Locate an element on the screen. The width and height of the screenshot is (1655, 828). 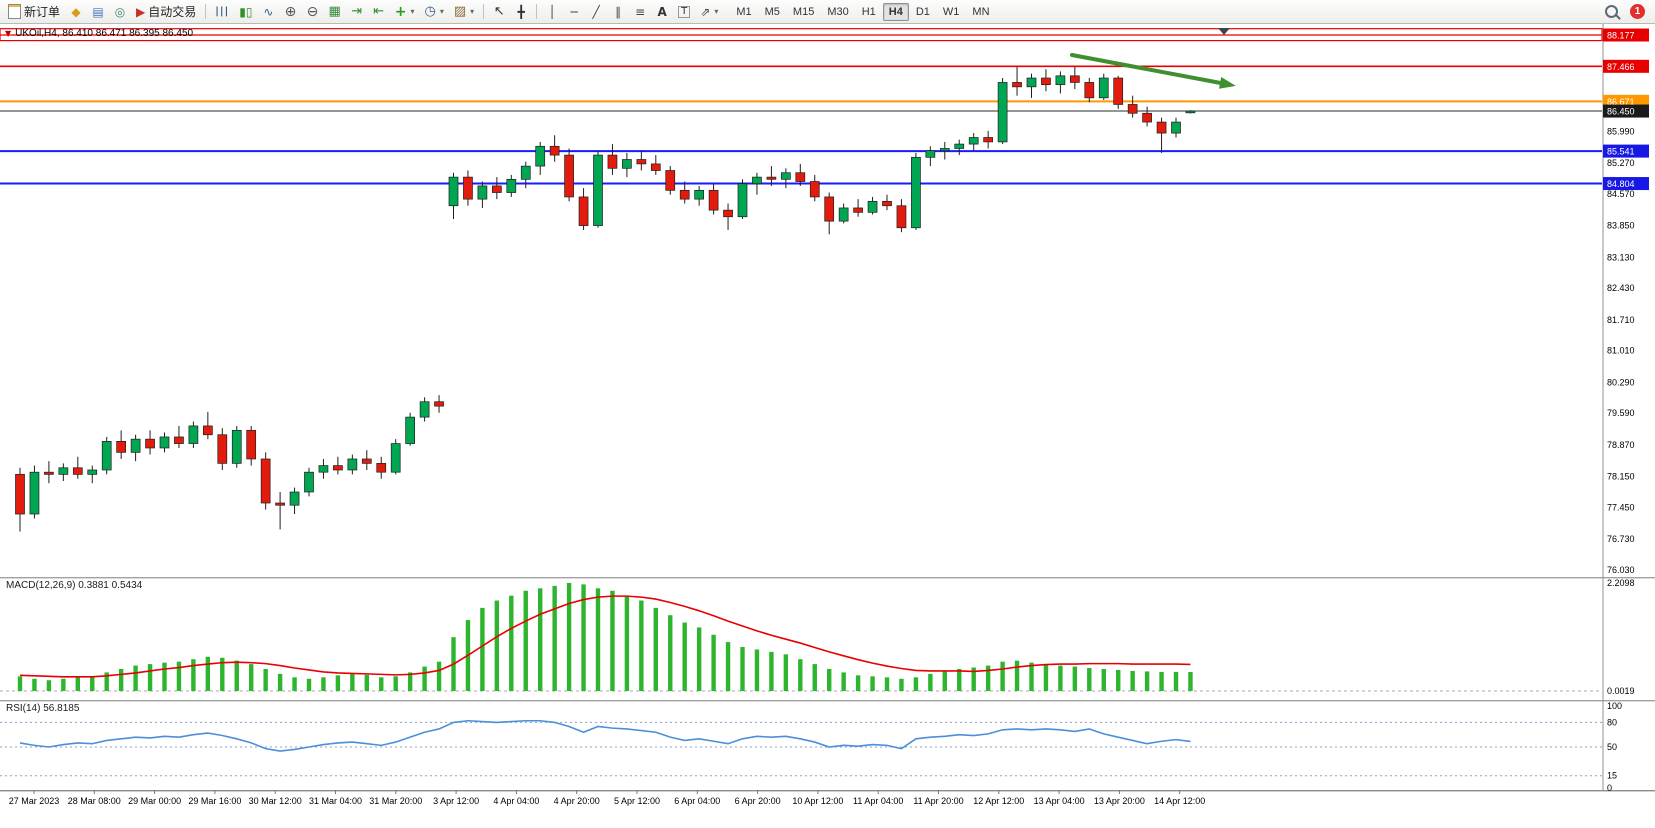
market-watch-button: ◆ is located at coordinates (76, 12).